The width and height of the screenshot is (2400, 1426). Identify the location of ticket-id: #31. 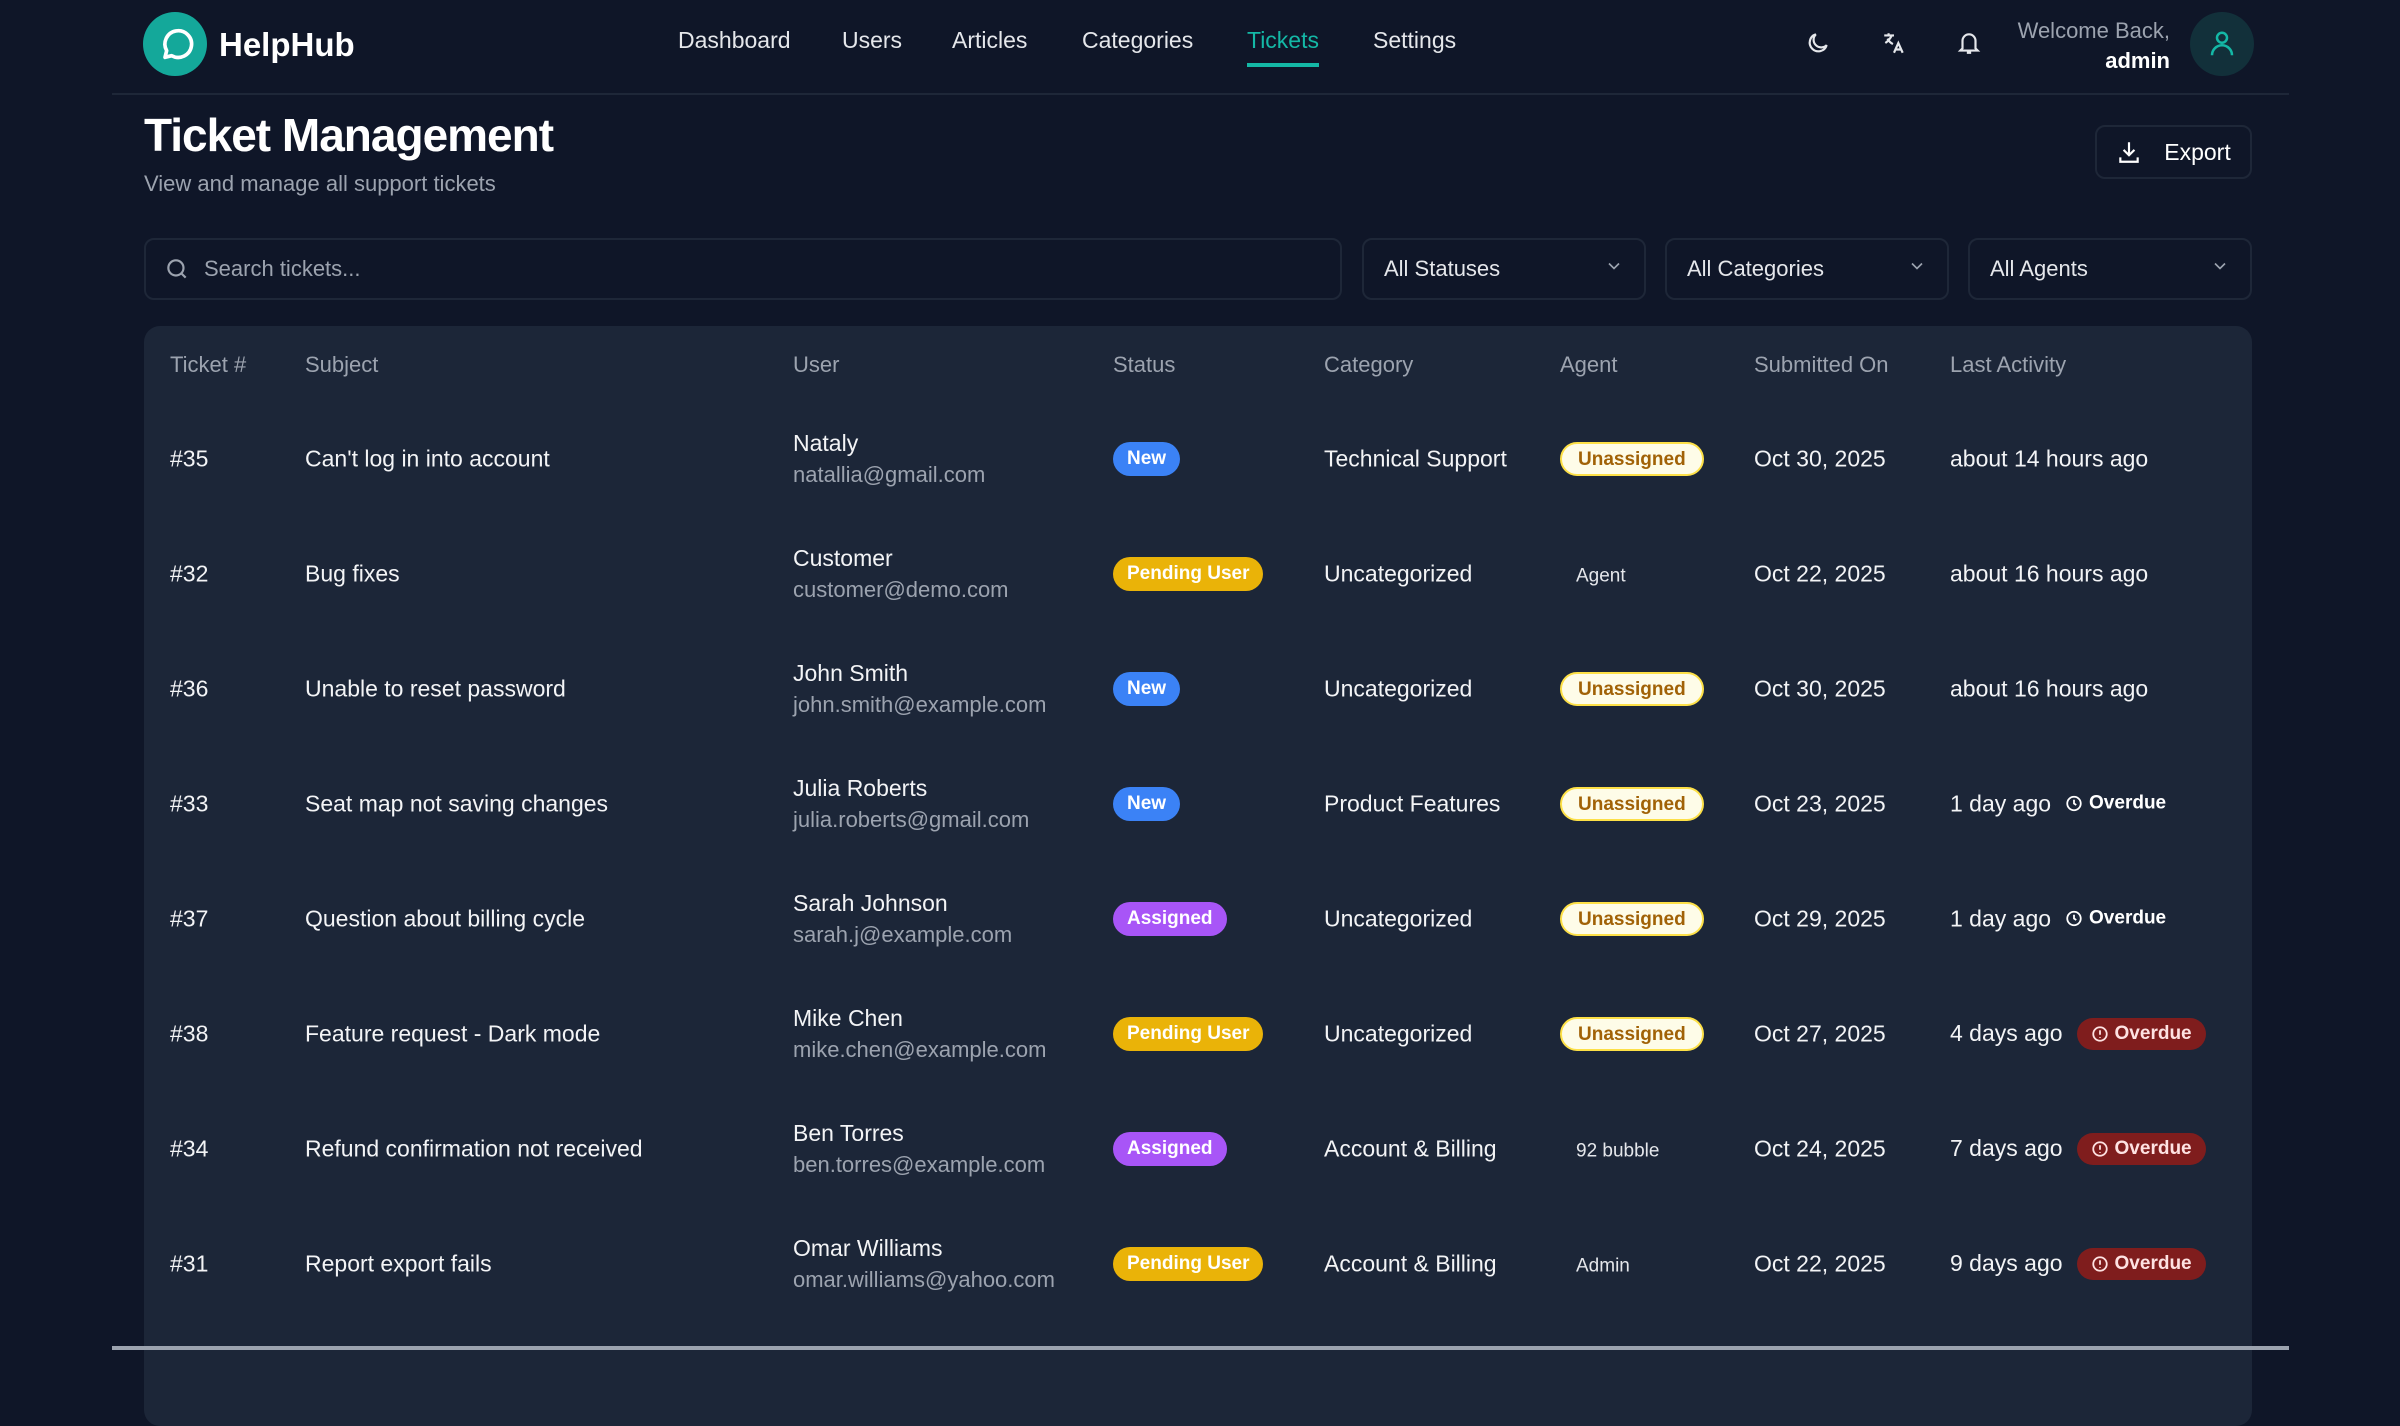
(189, 1263).